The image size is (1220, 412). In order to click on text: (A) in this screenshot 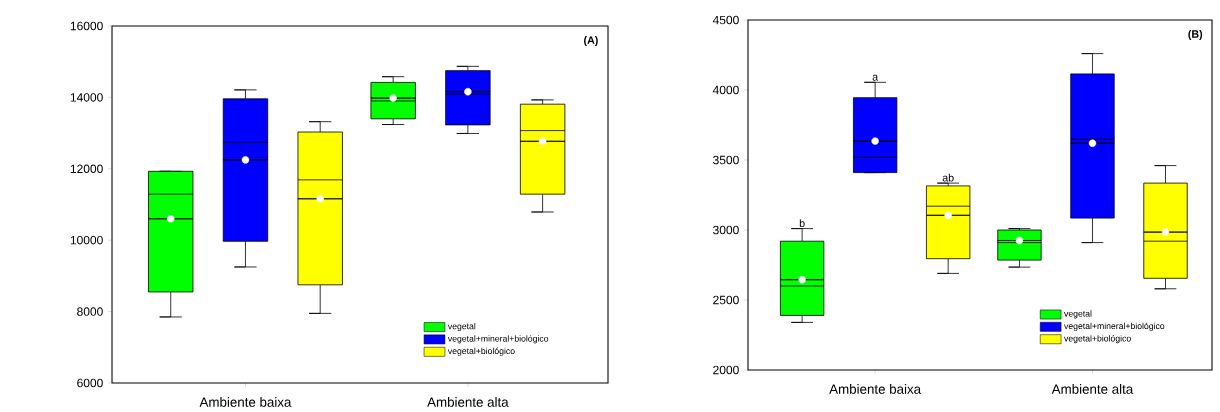, I will do `click(591, 41)`.